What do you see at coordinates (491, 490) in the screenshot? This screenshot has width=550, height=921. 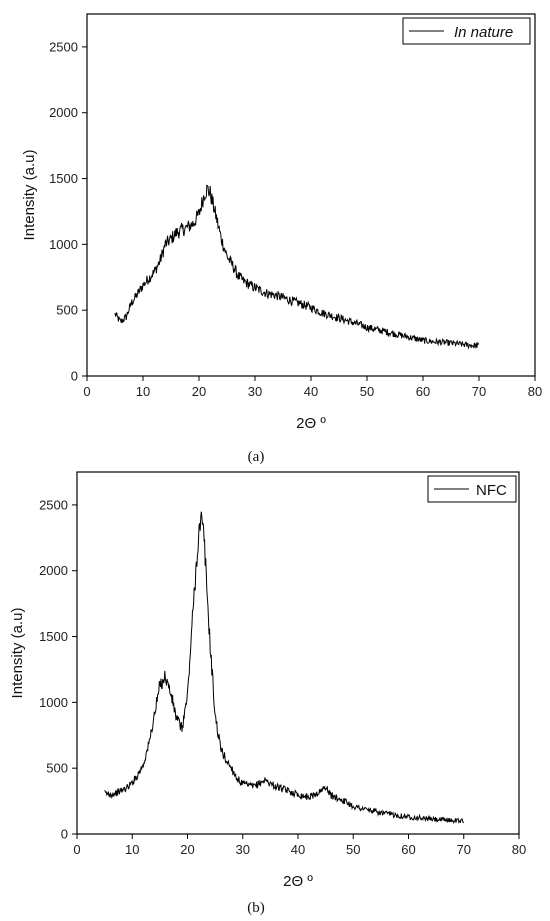 I see `legend-label-nfc: NFC` at bounding box center [491, 490].